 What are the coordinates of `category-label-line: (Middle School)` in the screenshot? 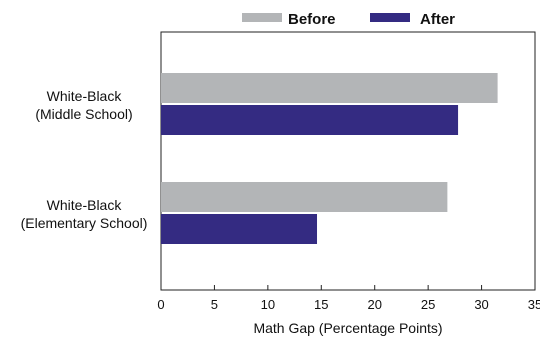 It's located at (83, 114).